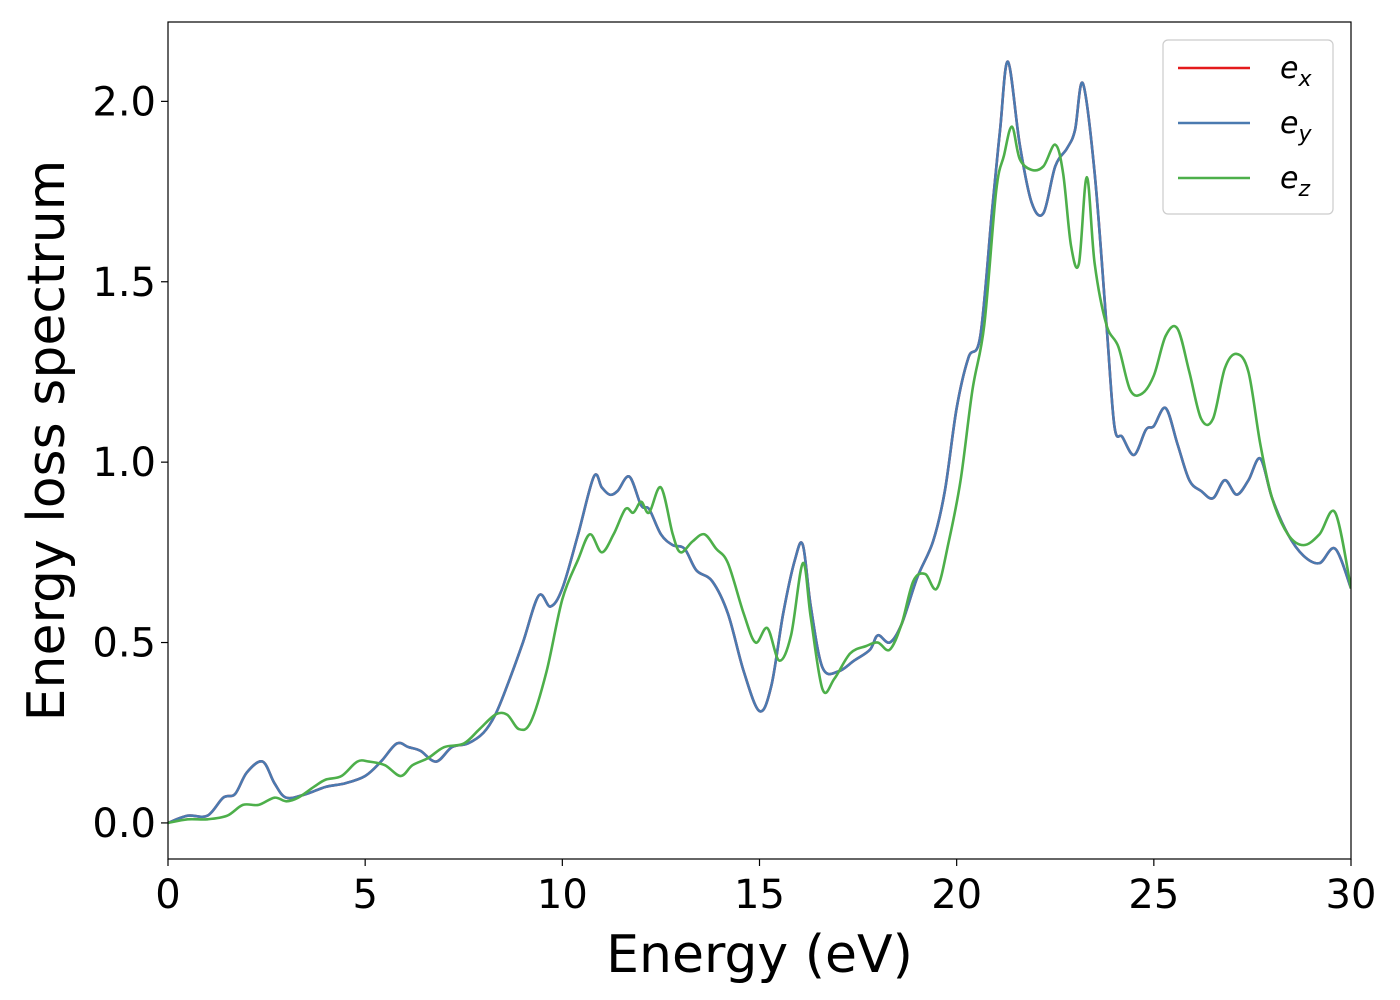 This screenshot has width=1400, height=1000. What do you see at coordinates (167, 895) in the screenshot?
I see `x-tick-label: 0` at bounding box center [167, 895].